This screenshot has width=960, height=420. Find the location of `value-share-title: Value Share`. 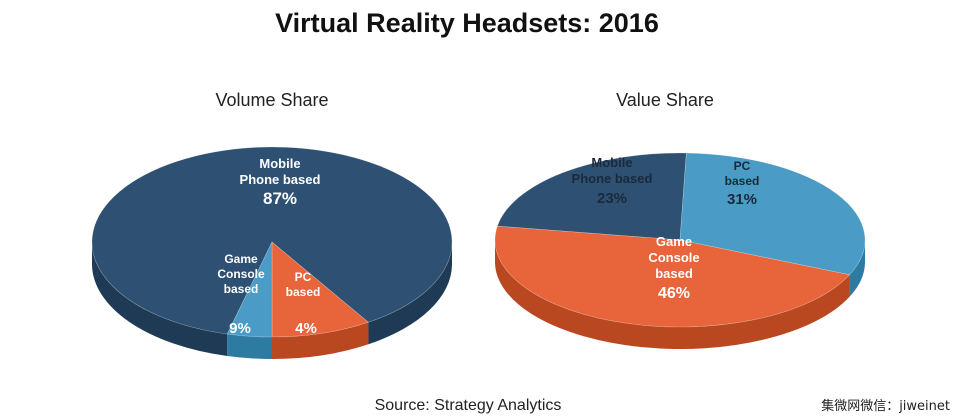

value-share-title: Value Share is located at coordinates (665, 100).